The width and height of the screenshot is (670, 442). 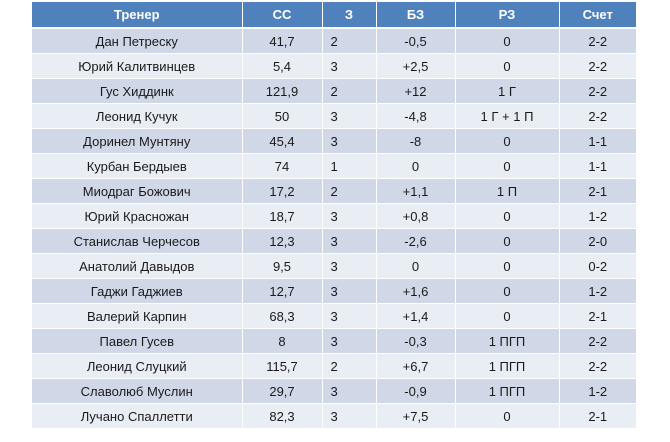 I want to click on bz-cell: -0,5, so click(x=416, y=41).